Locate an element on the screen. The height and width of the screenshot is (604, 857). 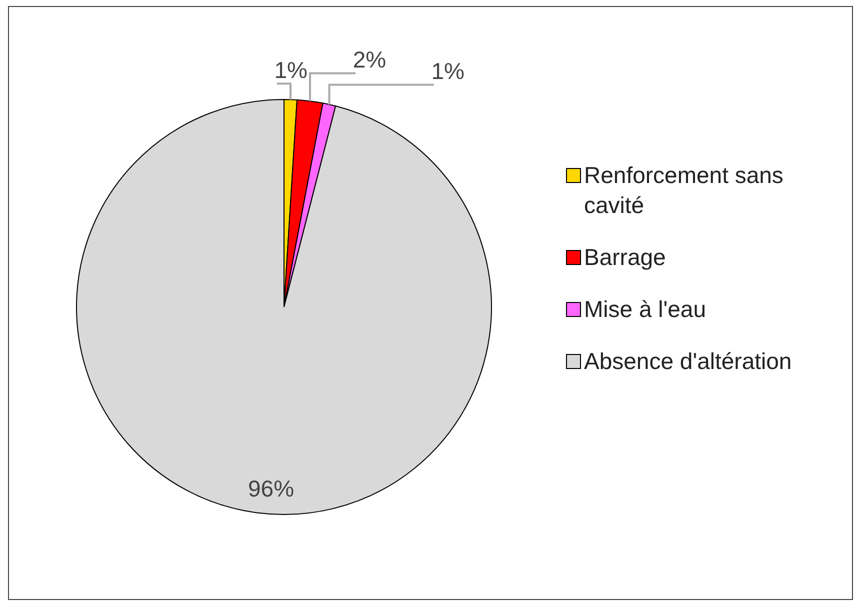
legend-label: Renforcement sans cavité is located at coordinates (684, 190).